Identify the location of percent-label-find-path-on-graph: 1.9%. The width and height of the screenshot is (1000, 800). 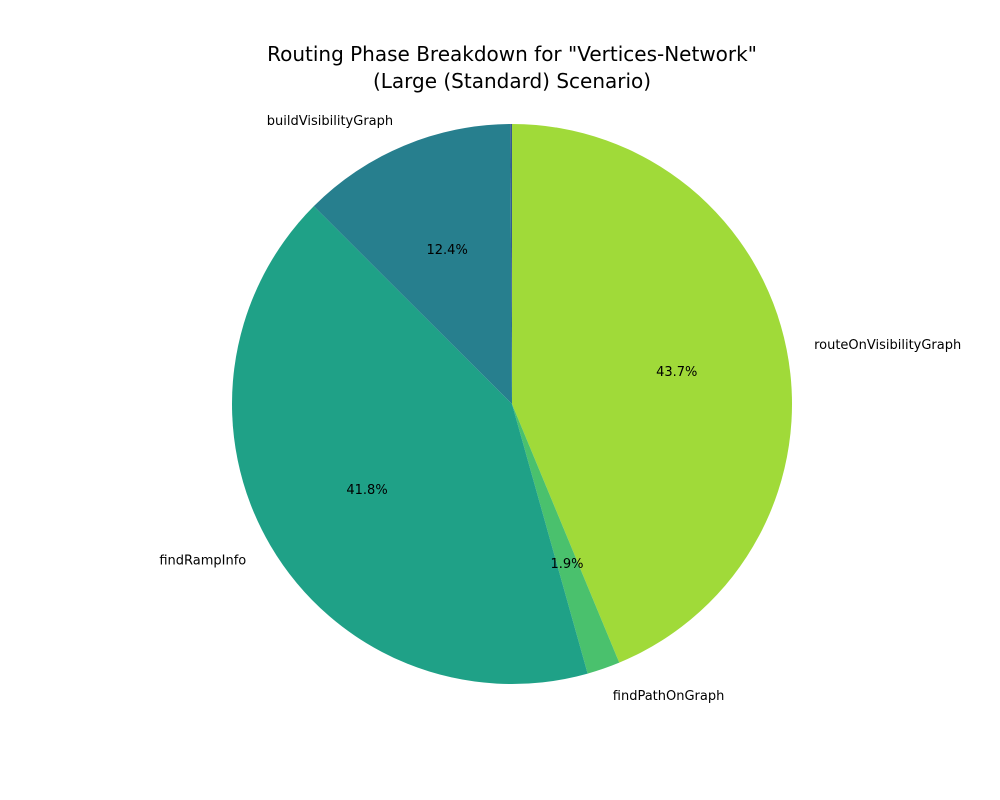
(566, 564).